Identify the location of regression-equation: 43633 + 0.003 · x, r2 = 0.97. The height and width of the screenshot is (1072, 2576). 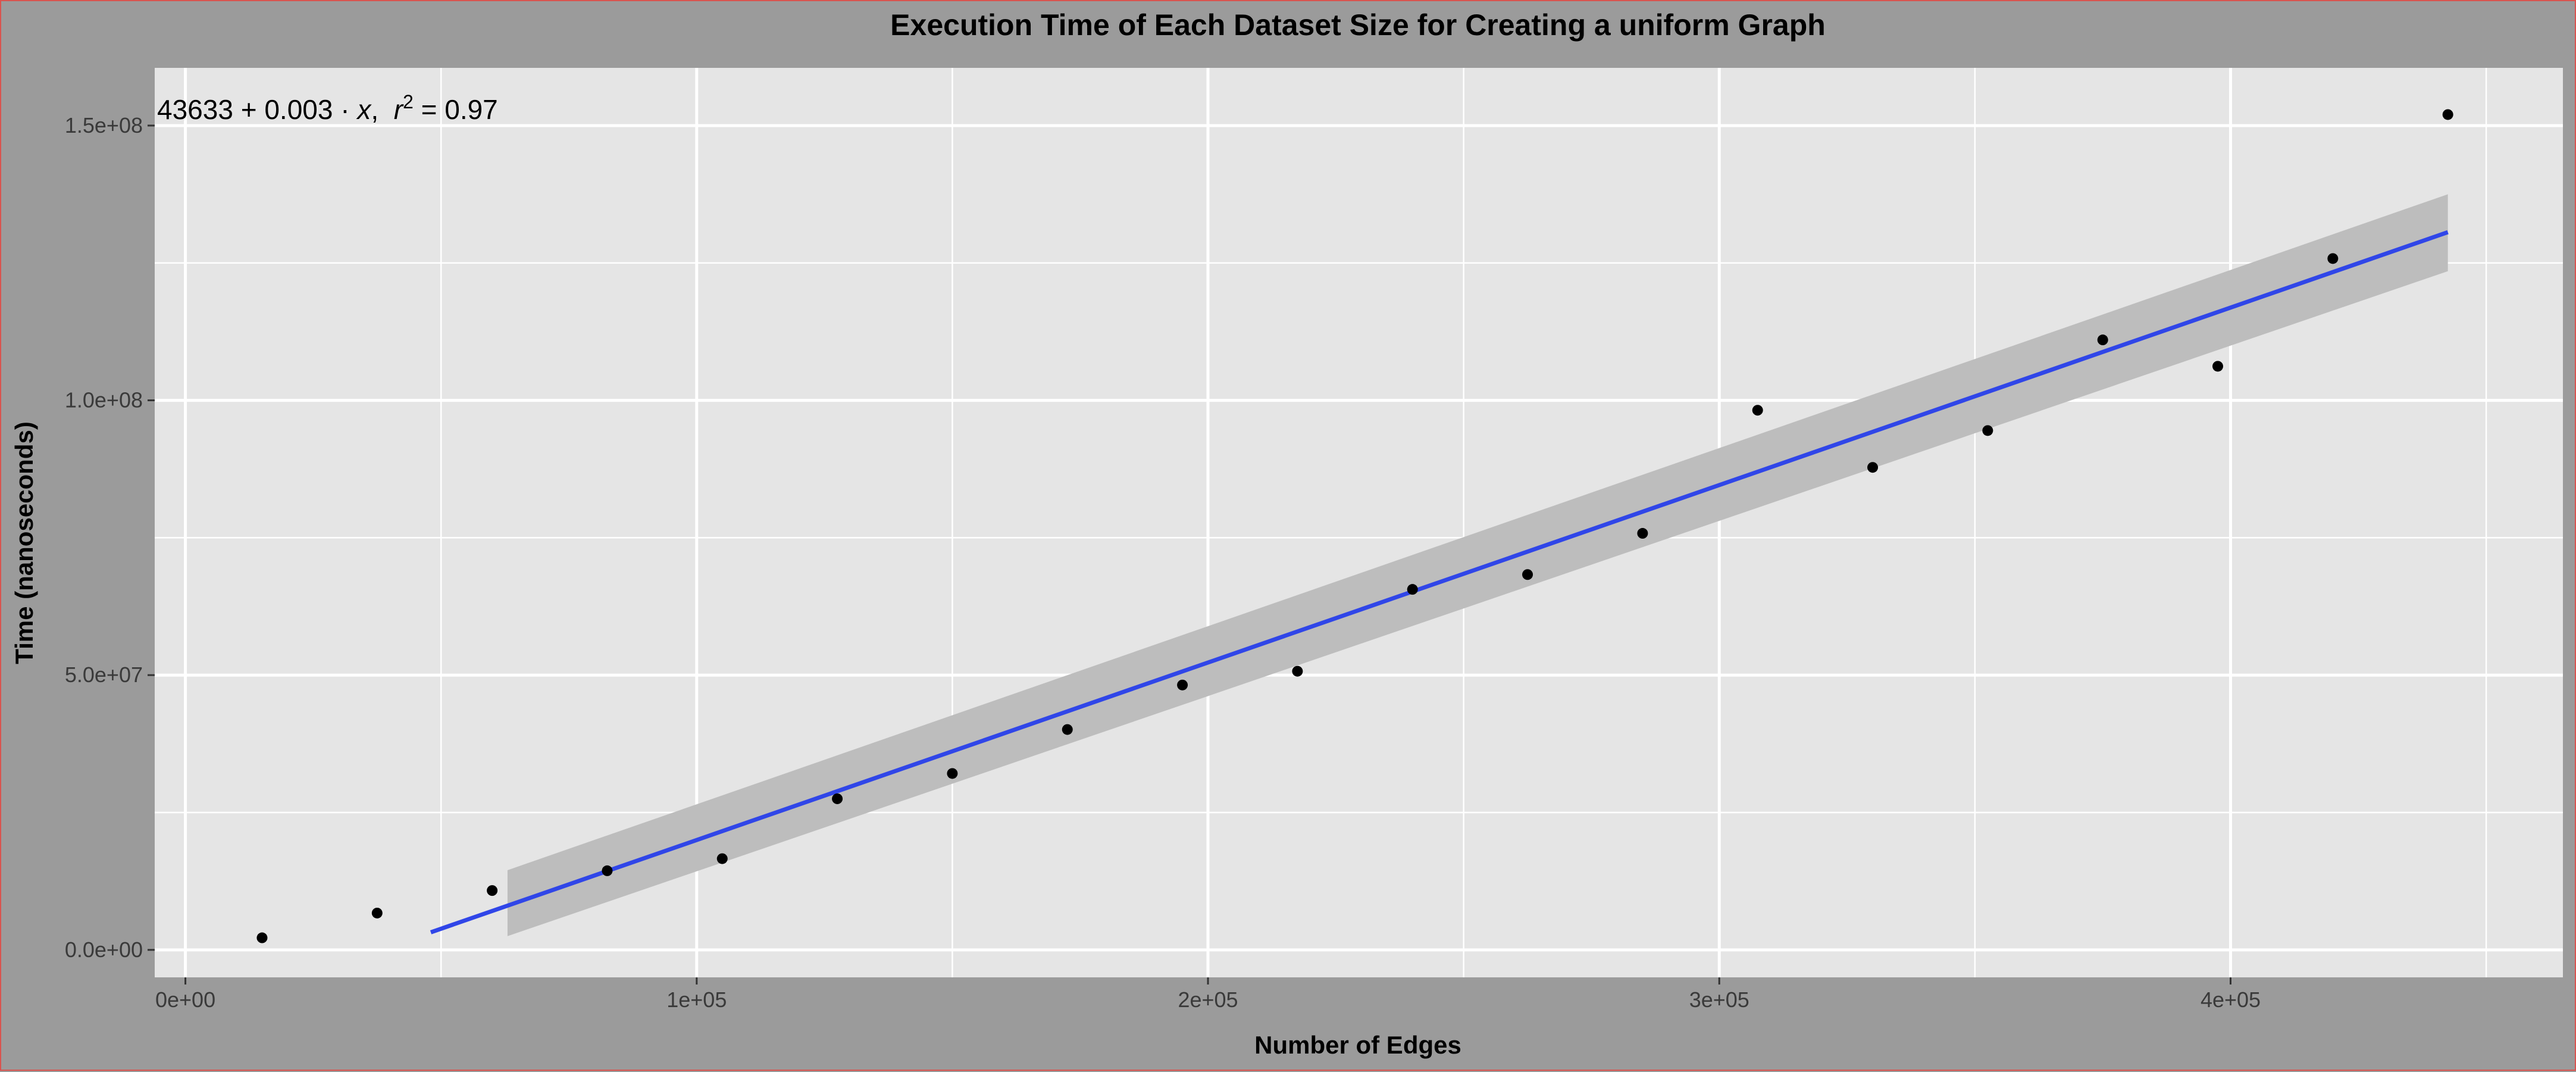
(327, 108).